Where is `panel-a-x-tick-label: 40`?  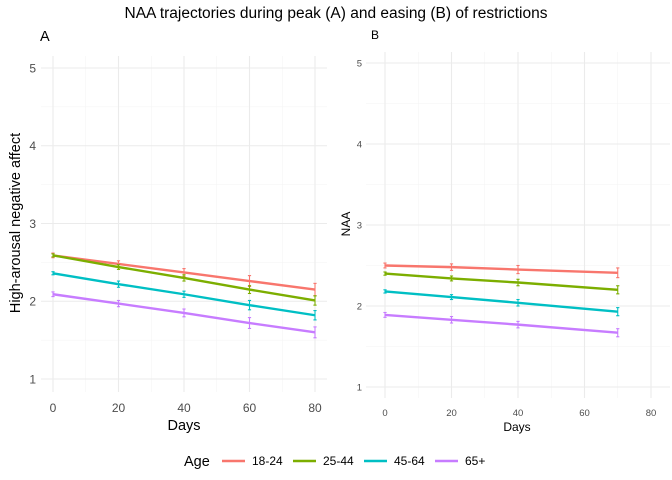
panel-a-x-tick-label: 40 is located at coordinates (184, 408).